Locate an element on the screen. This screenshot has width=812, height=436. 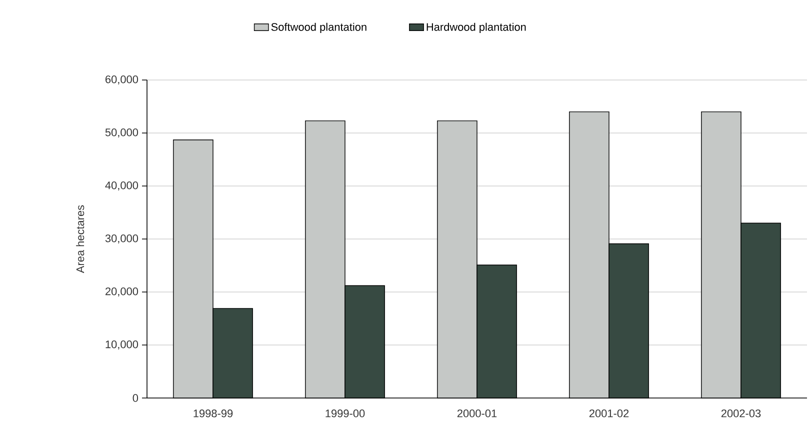
x-tick-label: 1998-99 is located at coordinates (213, 414).